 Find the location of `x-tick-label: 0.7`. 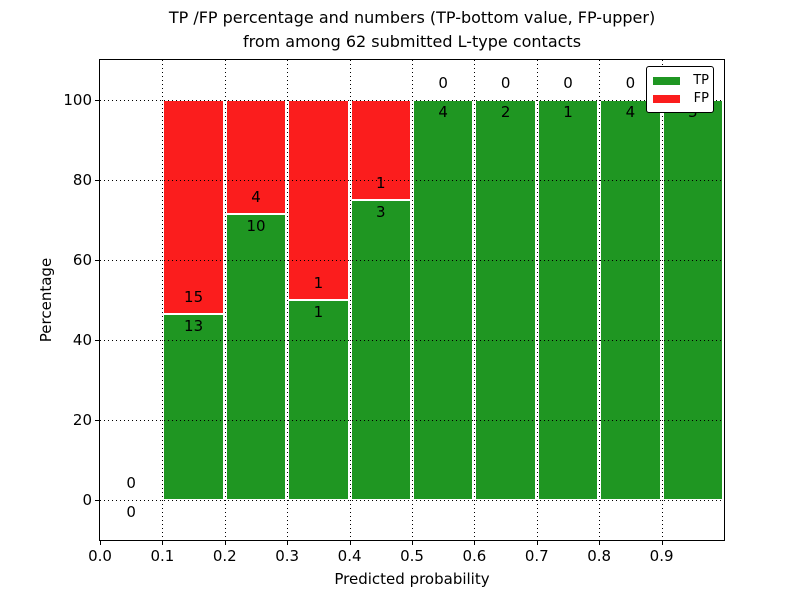

x-tick-label: 0.7 is located at coordinates (536, 556).